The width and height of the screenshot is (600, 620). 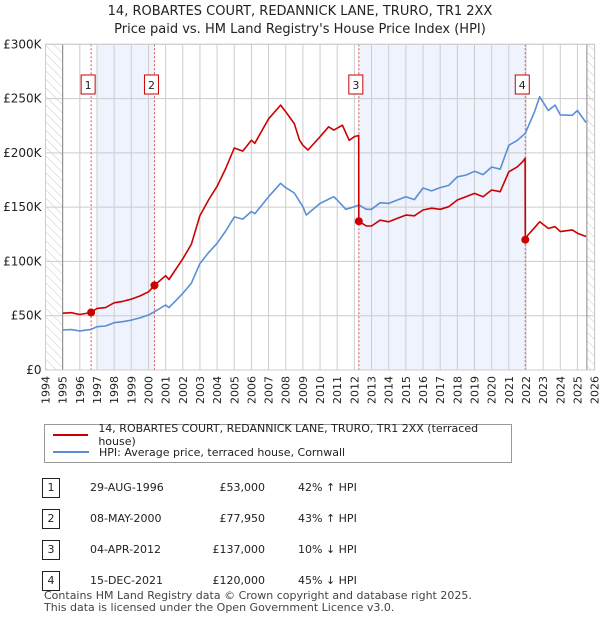 I want to click on x-tick-label: 2005, so click(x=234, y=390).